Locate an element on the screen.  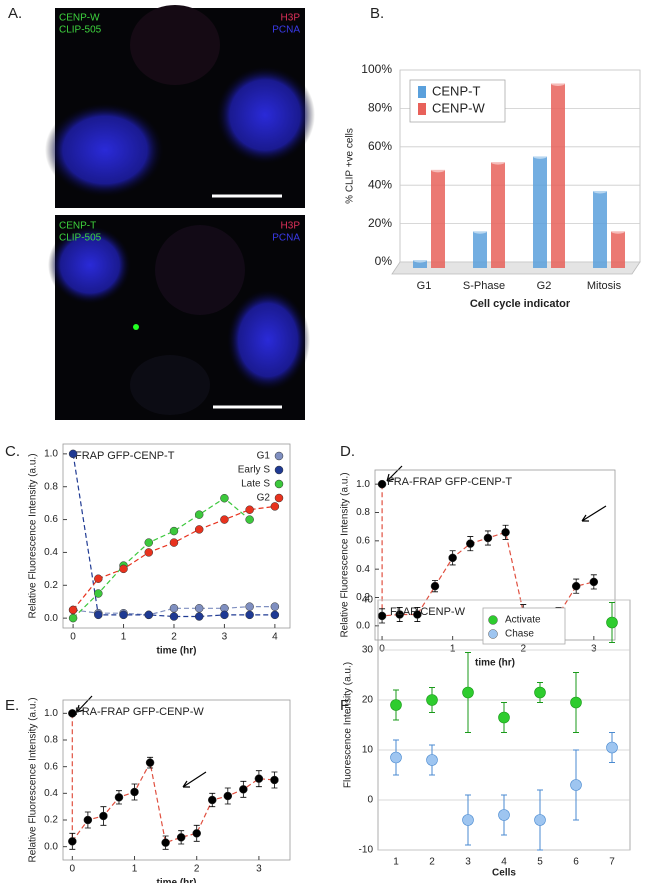
y-tick-label: 0% is located at coordinates (384, 261).